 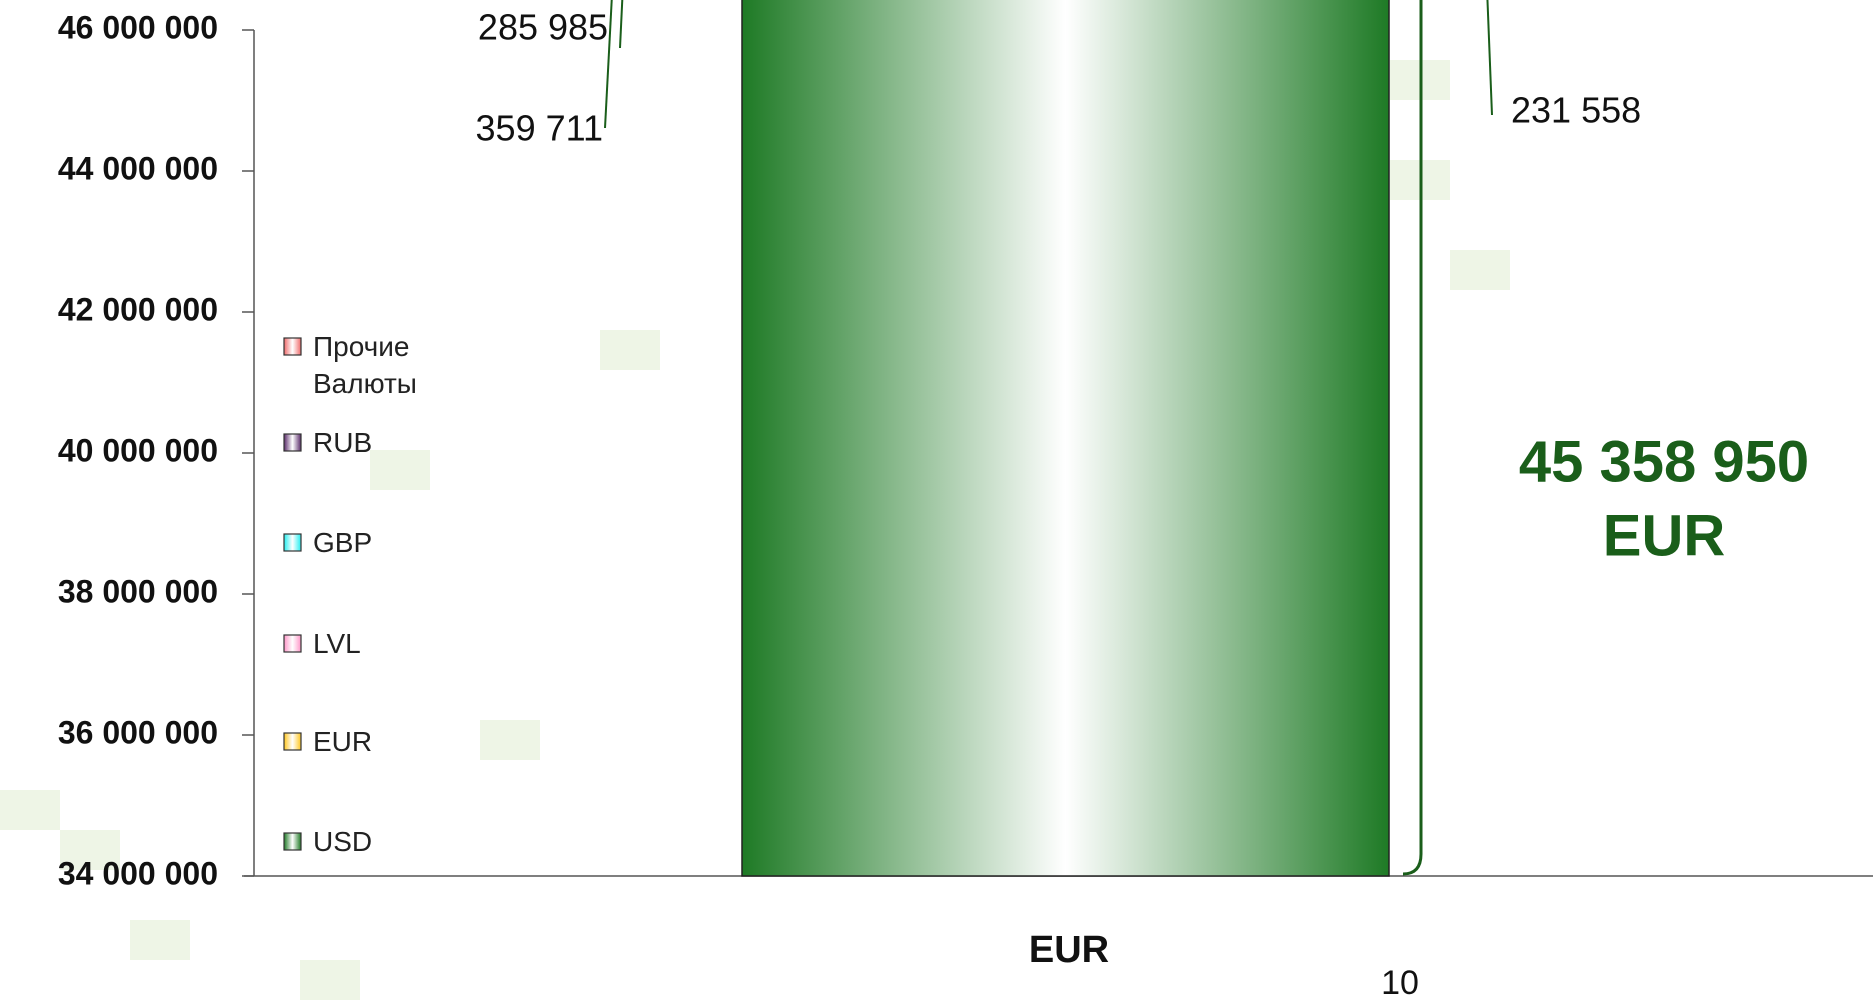 What do you see at coordinates (1664, 535) in the screenshot?
I see `total-label: EUR` at bounding box center [1664, 535].